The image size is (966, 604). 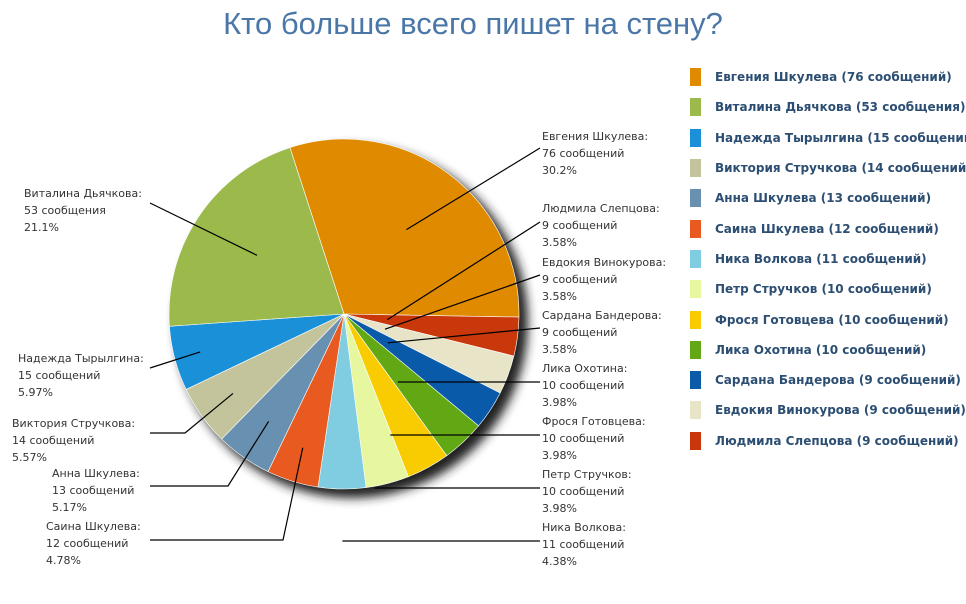 I want to click on data-label: Ника Волкова: 11 сообщений 4.38%, so click(x=584, y=544).